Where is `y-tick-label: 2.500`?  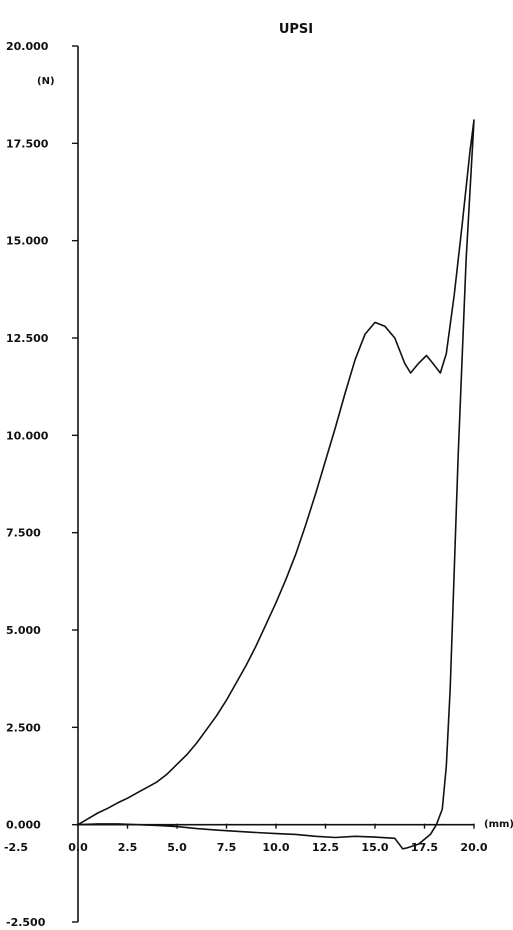 y-tick-label: 2.500 is located at coordinates (23, 727).